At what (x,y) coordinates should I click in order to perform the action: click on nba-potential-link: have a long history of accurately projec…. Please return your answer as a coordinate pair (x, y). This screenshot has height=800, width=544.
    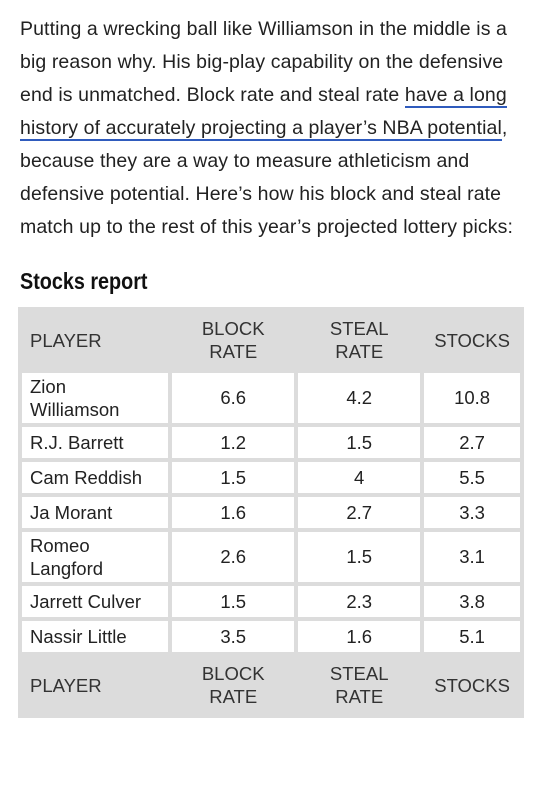
    Looking at the image, I should click on (263, 112).